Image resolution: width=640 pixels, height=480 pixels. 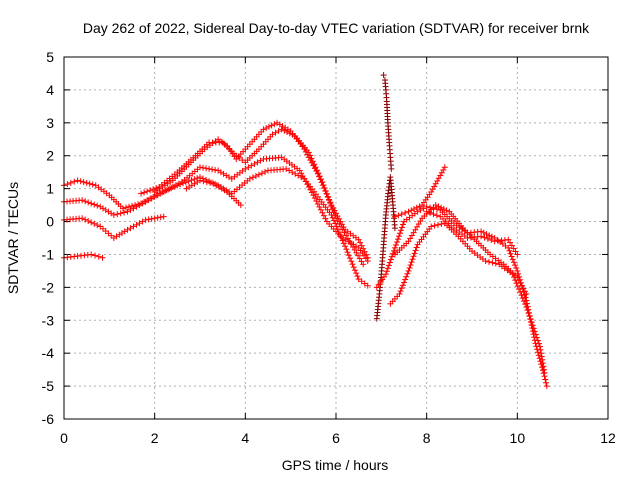 I want to click on y-tick-label: 0, so click(x=50, y=222).